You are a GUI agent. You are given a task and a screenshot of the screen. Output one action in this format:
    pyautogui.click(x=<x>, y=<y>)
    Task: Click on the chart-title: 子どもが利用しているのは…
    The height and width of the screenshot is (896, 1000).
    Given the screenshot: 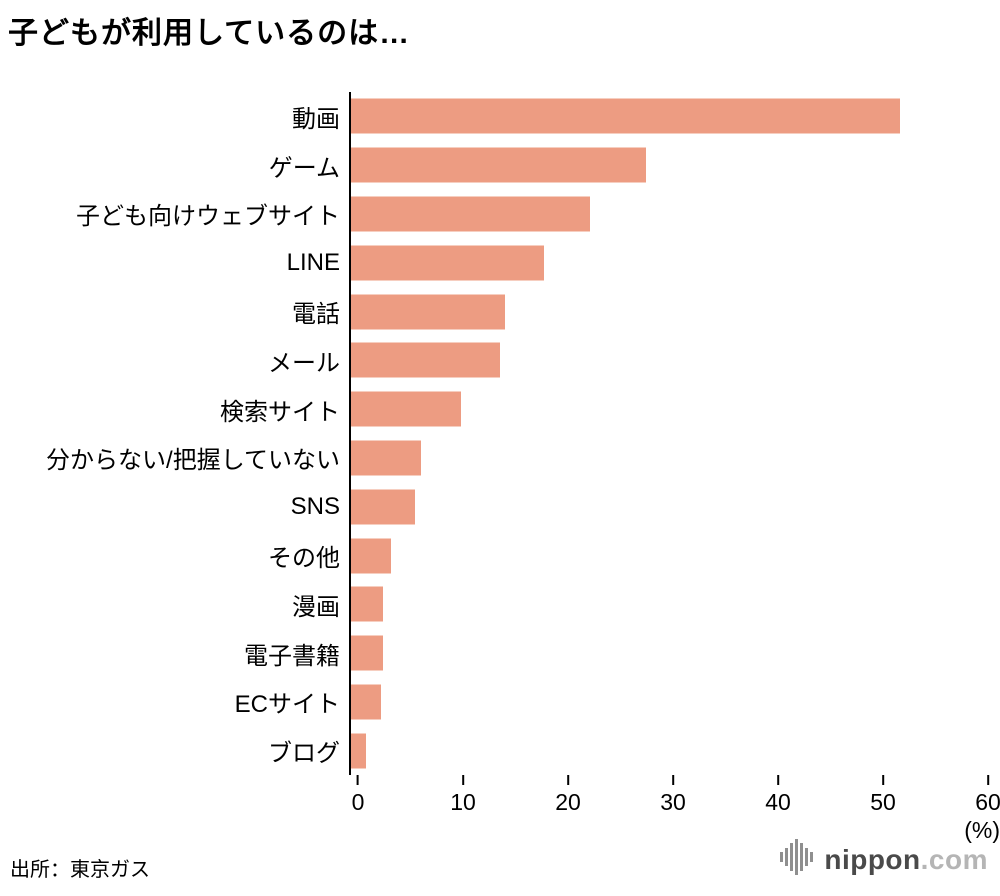 What is the action you would take?
    pyautogui.click(x=209, y=33)
    